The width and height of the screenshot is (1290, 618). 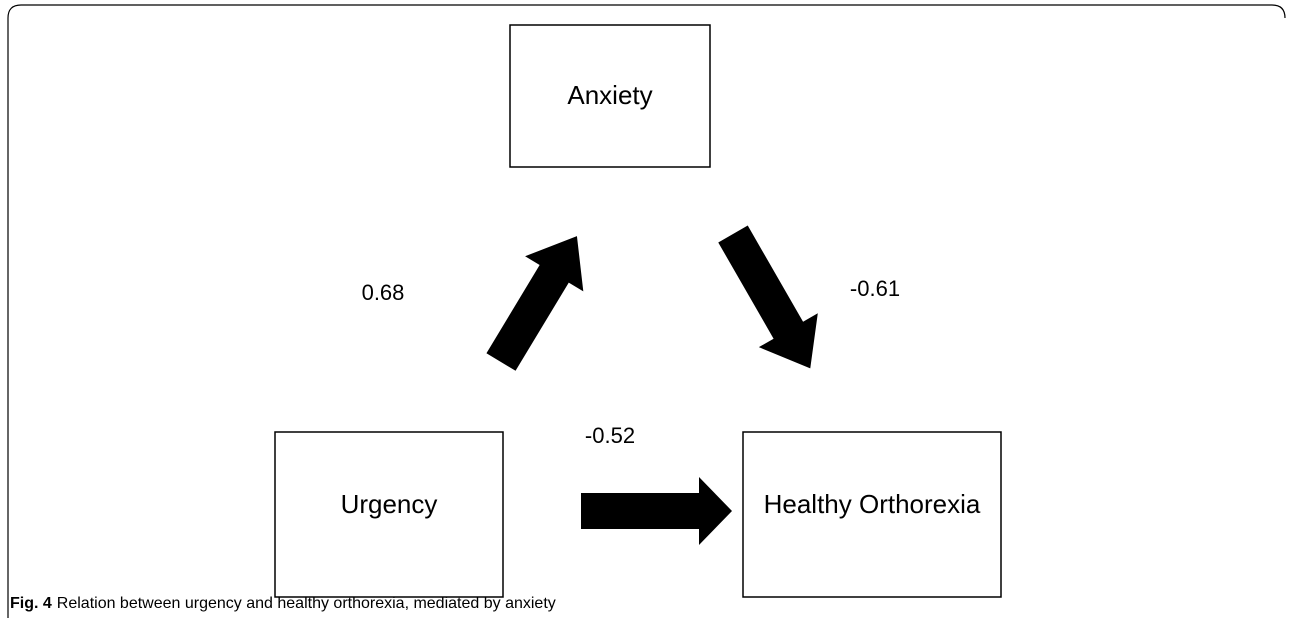 What do you see at coordinates (31, 603) in the screenshot?
I see `caption-number: Fig. 4` at bounding box center [31, 603].